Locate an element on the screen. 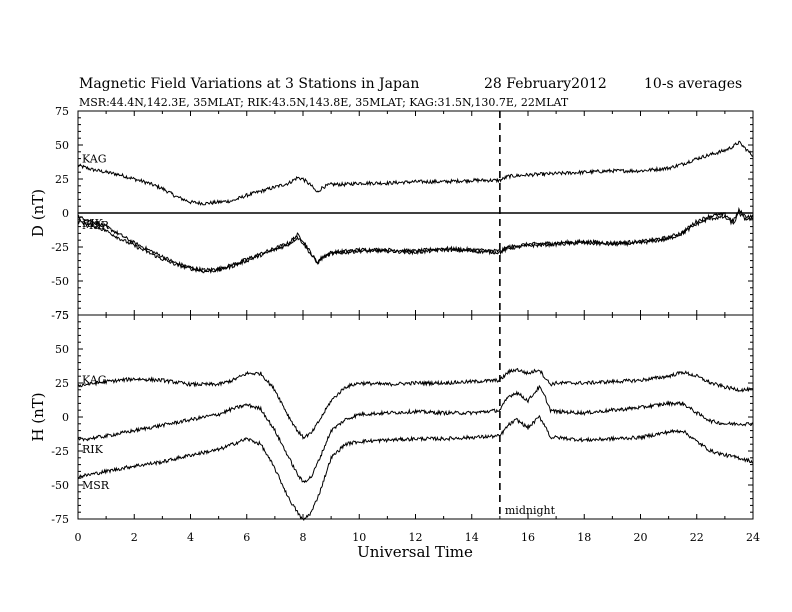 This screenshot has height=612, width=792. x-tick-label: 10 is located at coordinates (359, 537).